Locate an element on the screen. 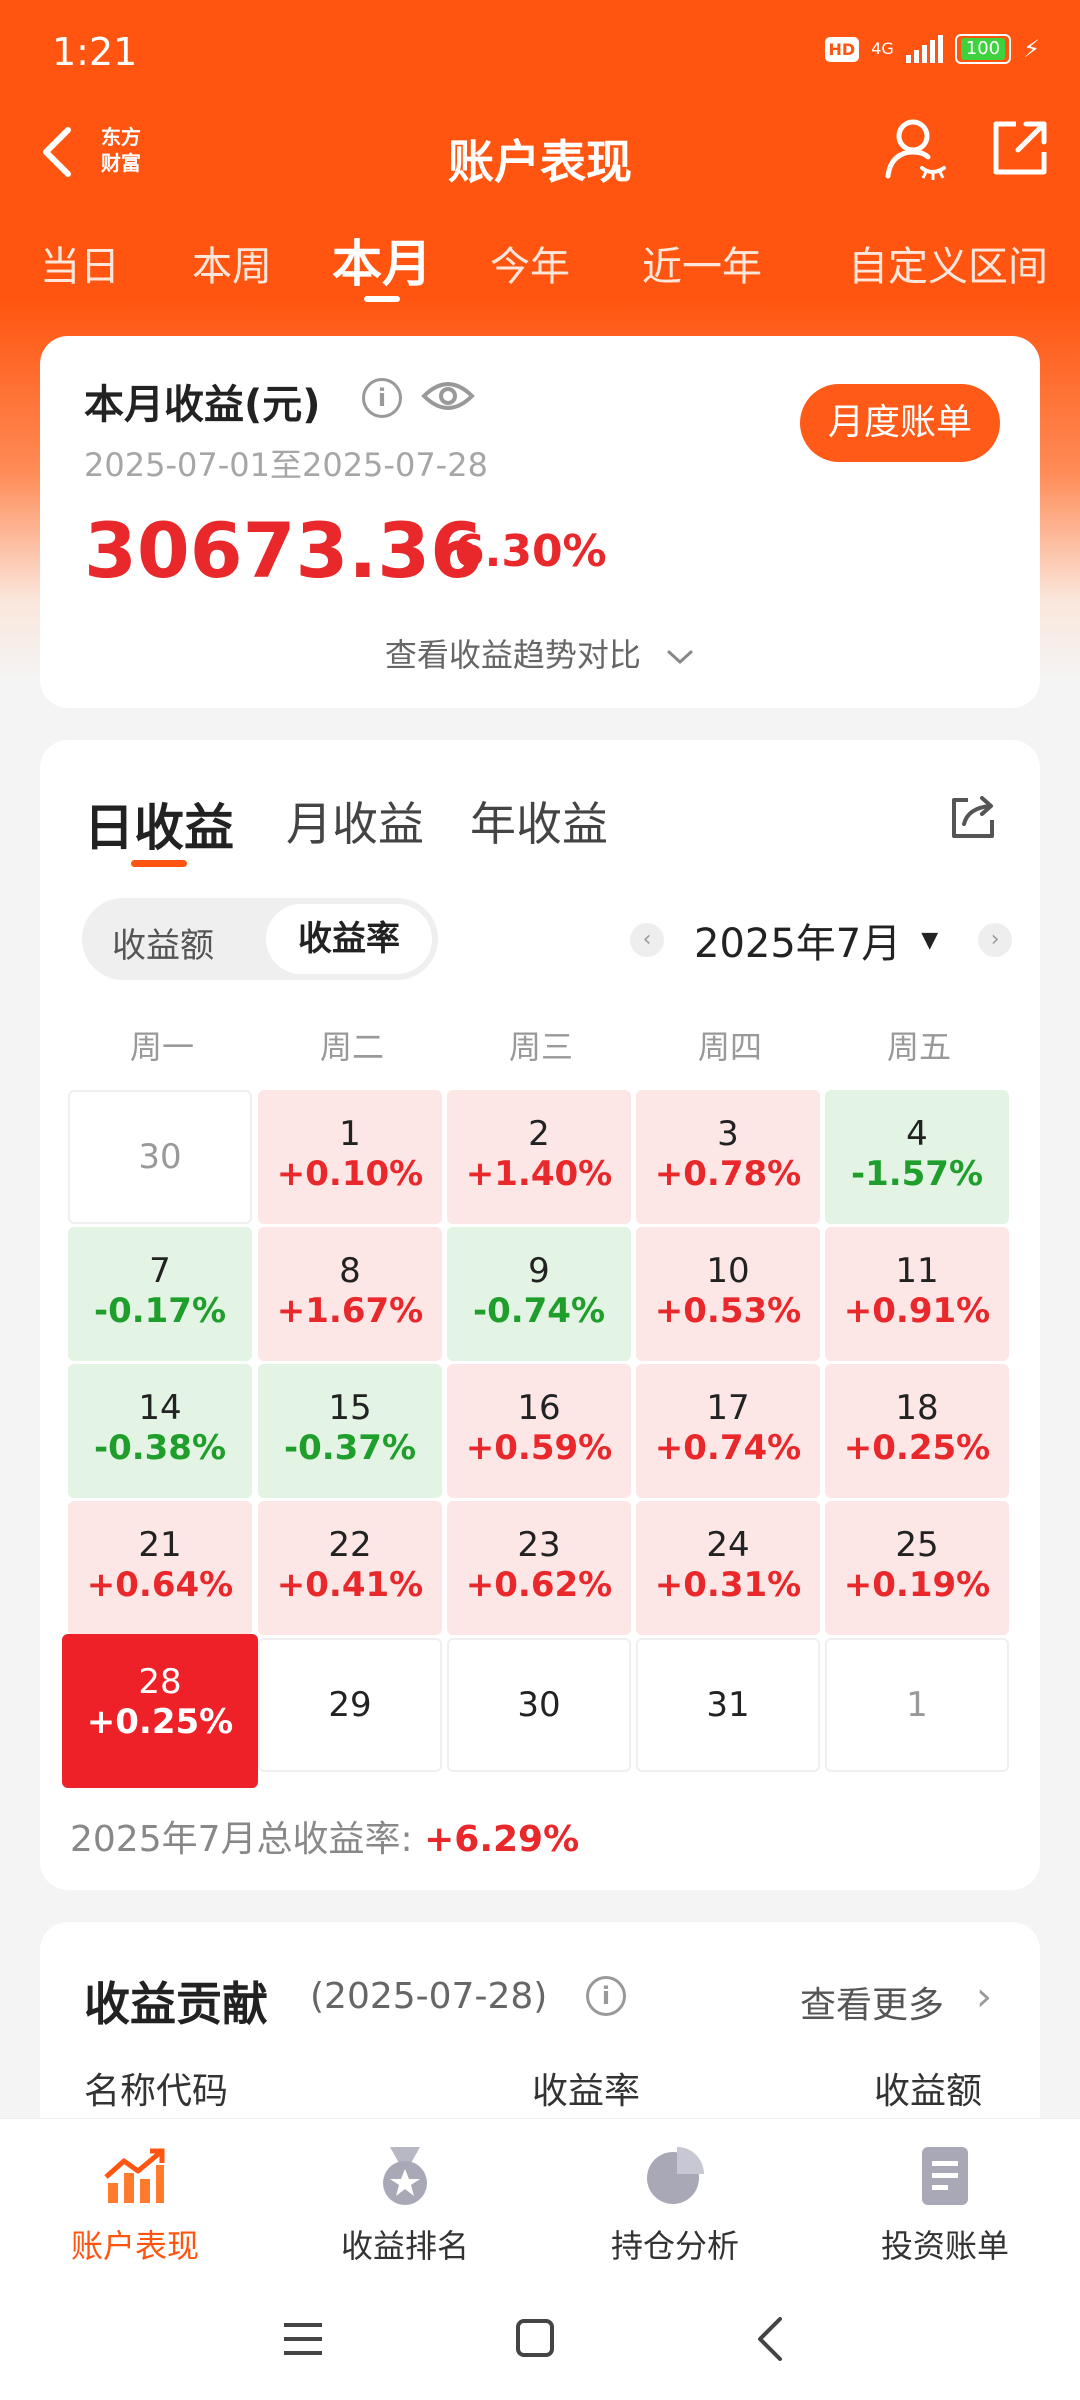 The width and height of the screenshot is (1080, 2400). day-number: 1 is located at coordinates (350, 1134).